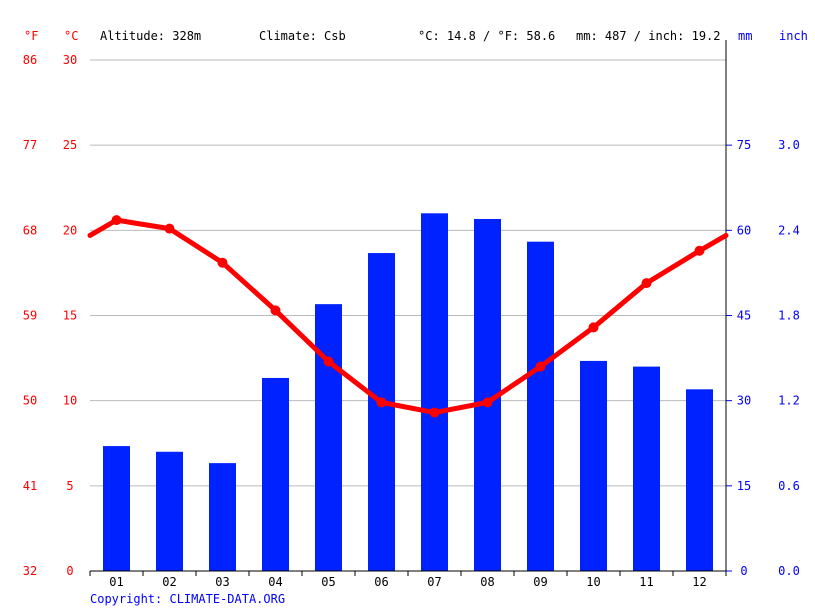 This screenshot has width=815, height=611. I want to click on month-label: 12, so click(699, 582).